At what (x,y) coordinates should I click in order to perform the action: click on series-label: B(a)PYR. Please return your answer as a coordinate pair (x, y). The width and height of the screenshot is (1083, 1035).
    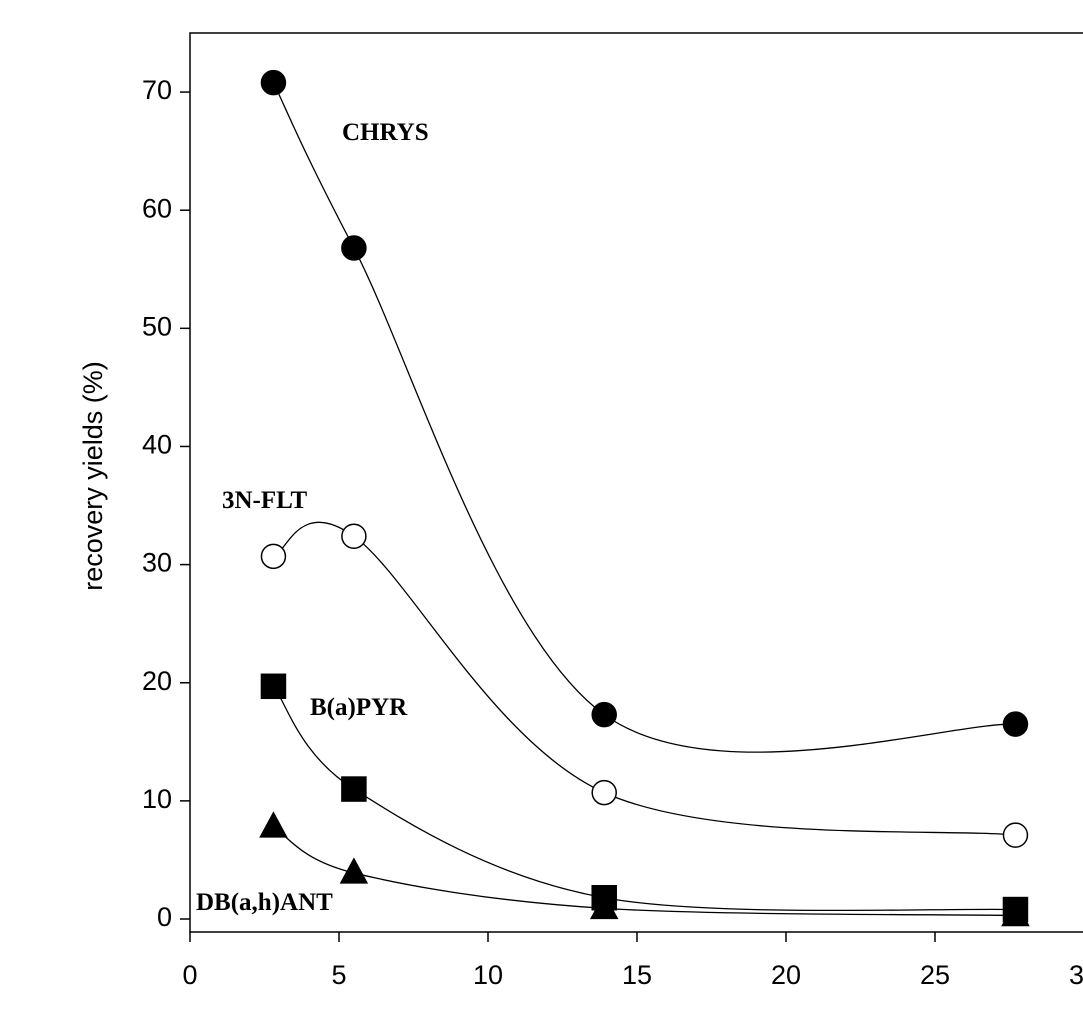
    Looking at the image, I should click on (359, 707).